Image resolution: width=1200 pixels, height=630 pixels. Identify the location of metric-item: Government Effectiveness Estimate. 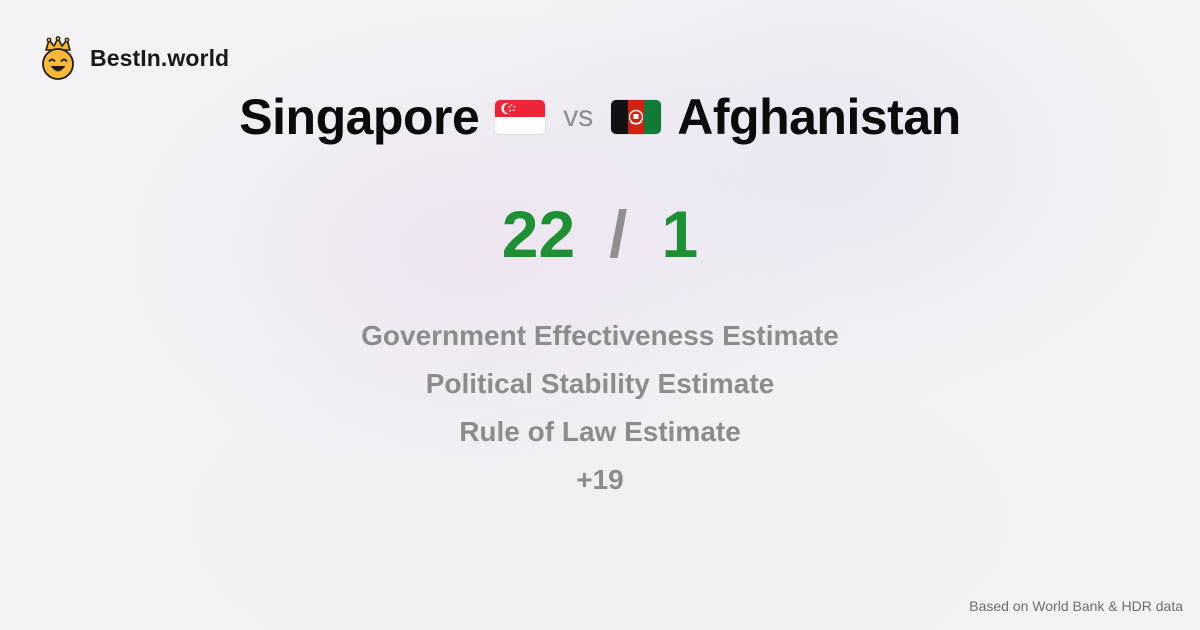
(600, 335).